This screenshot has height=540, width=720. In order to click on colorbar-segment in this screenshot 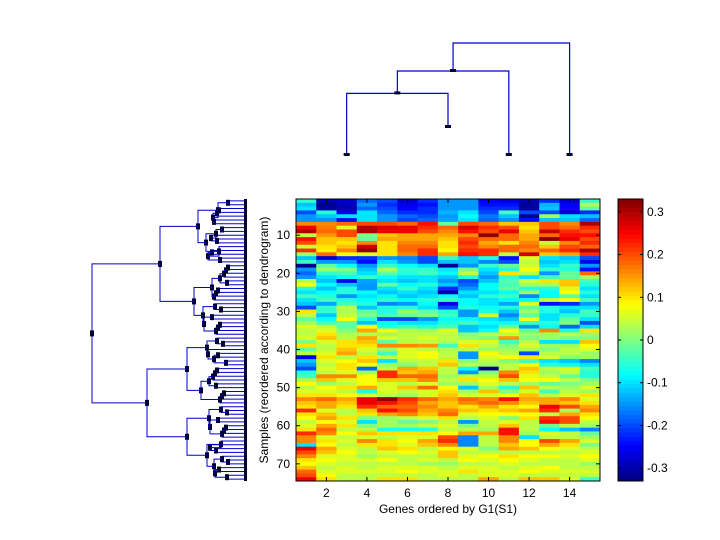, I will do `click(630, 342)`.